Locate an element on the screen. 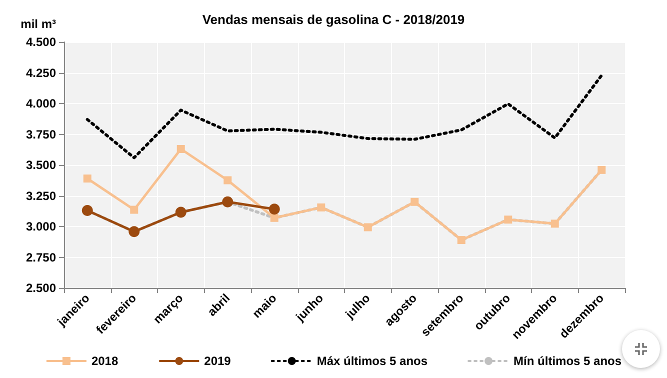 This screenshot has width=667, height=378. legend-label: 2018 is located at coordinates (104, 361).